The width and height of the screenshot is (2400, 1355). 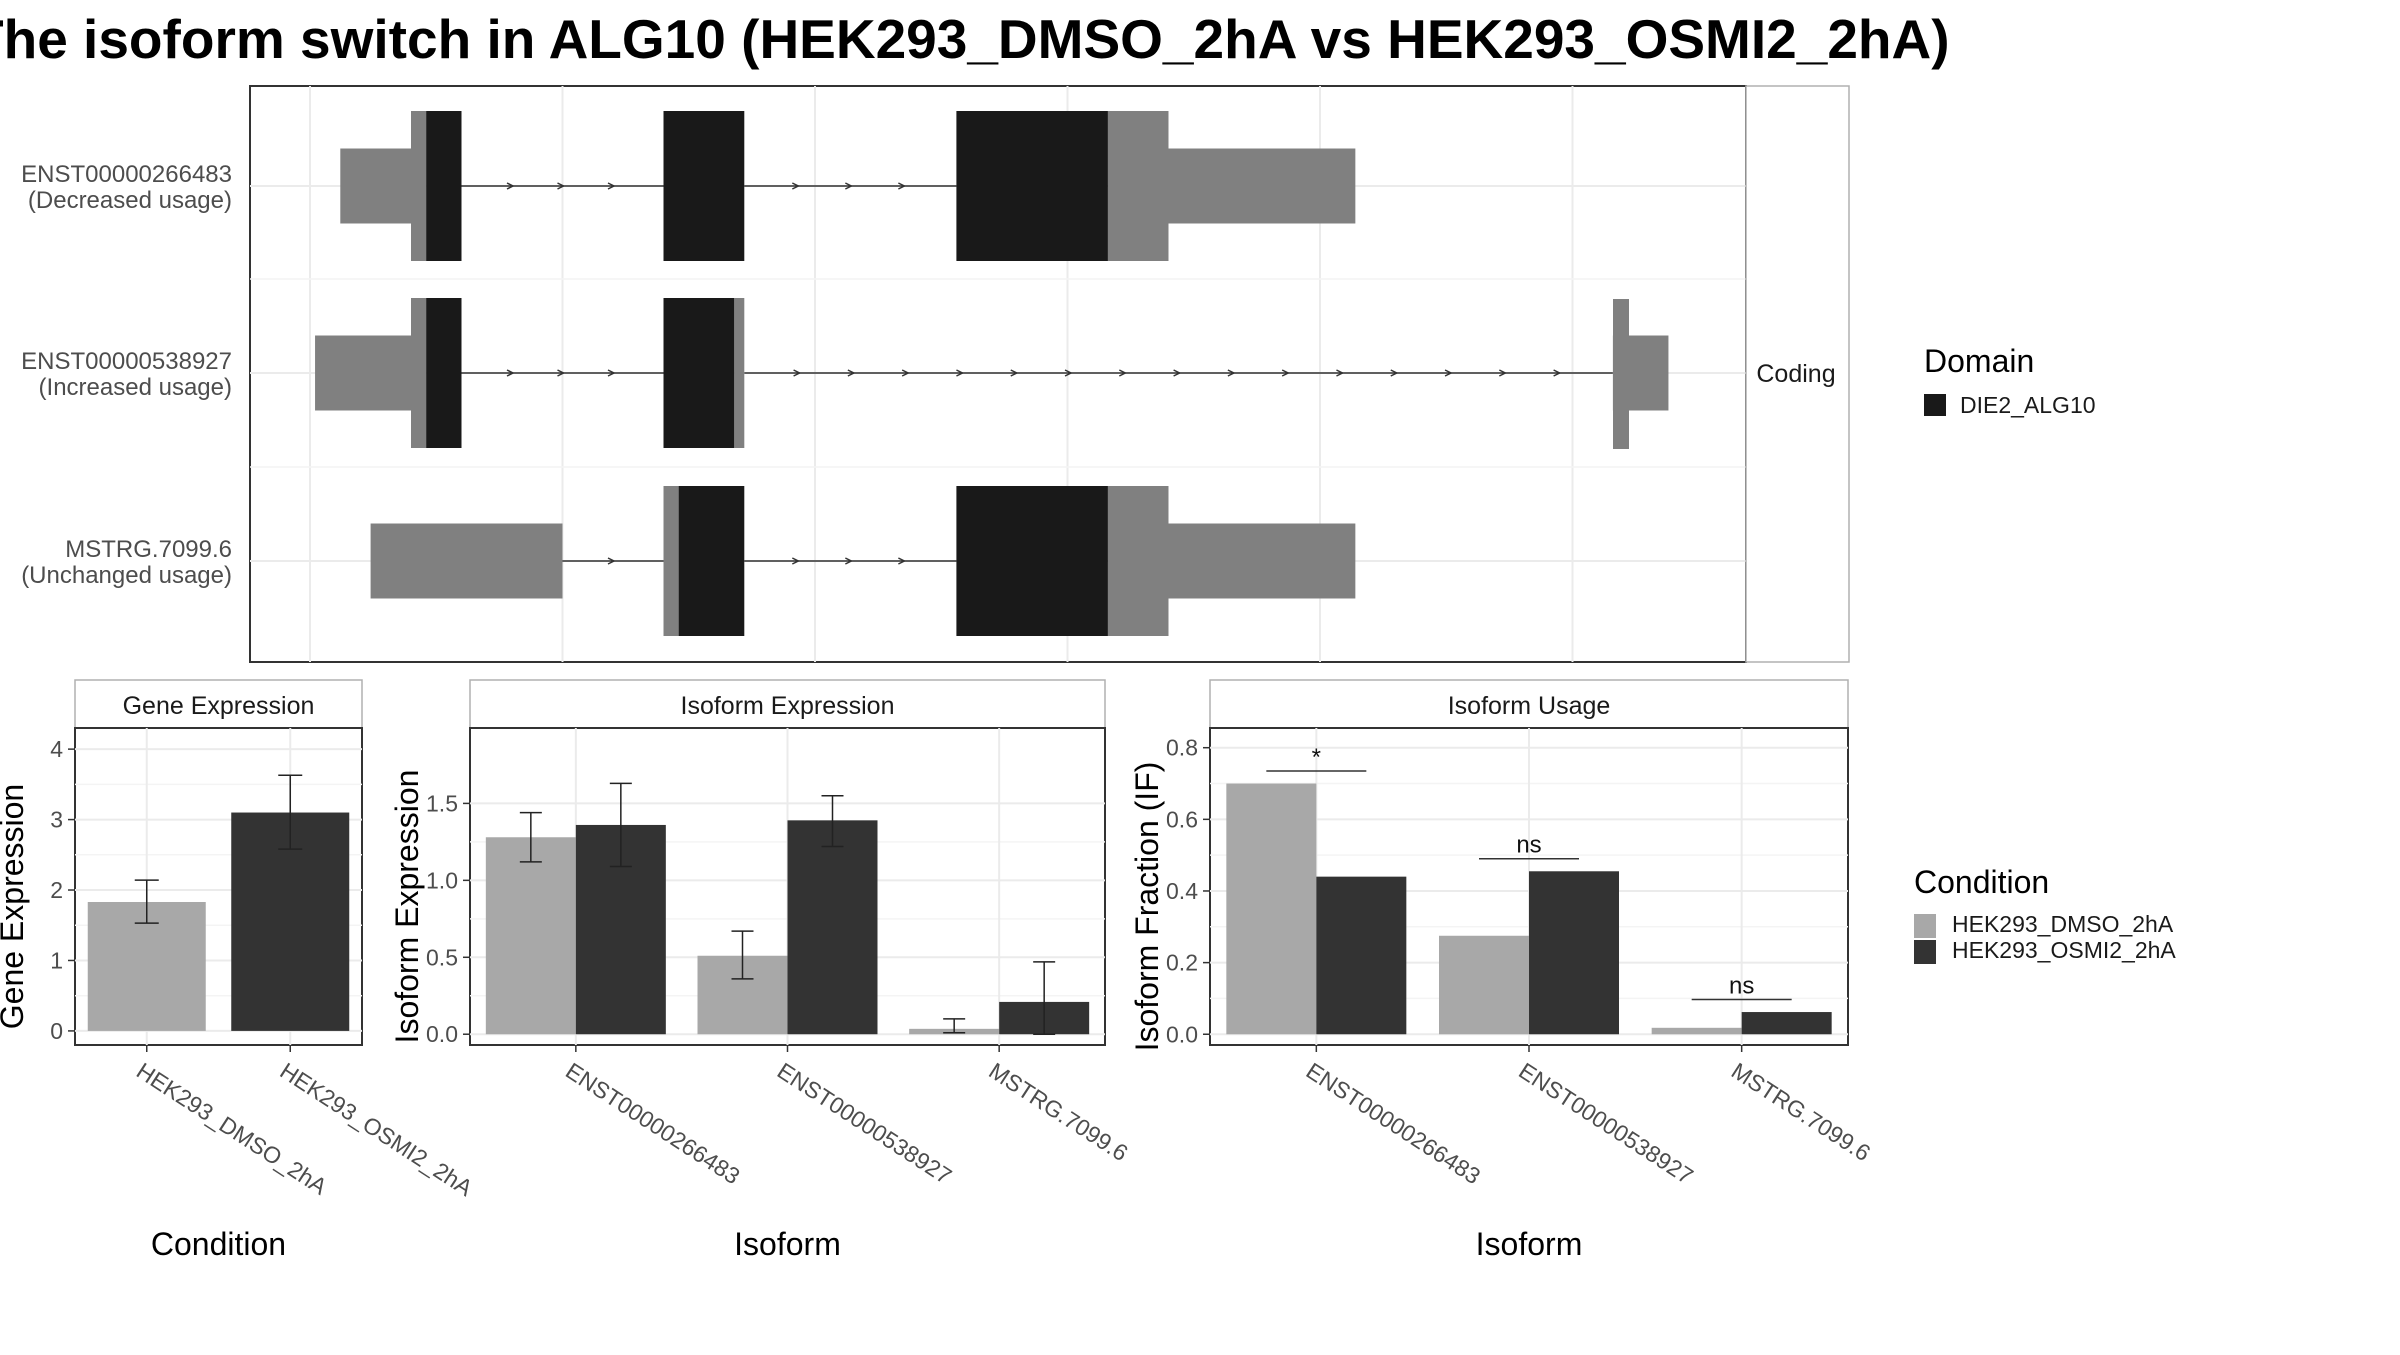 What do you see at coordinates (1147, 907) in the screenshot?
I see `y-axis-title: Isoform Fraction (IF)` at bounding box center [1147, 907].